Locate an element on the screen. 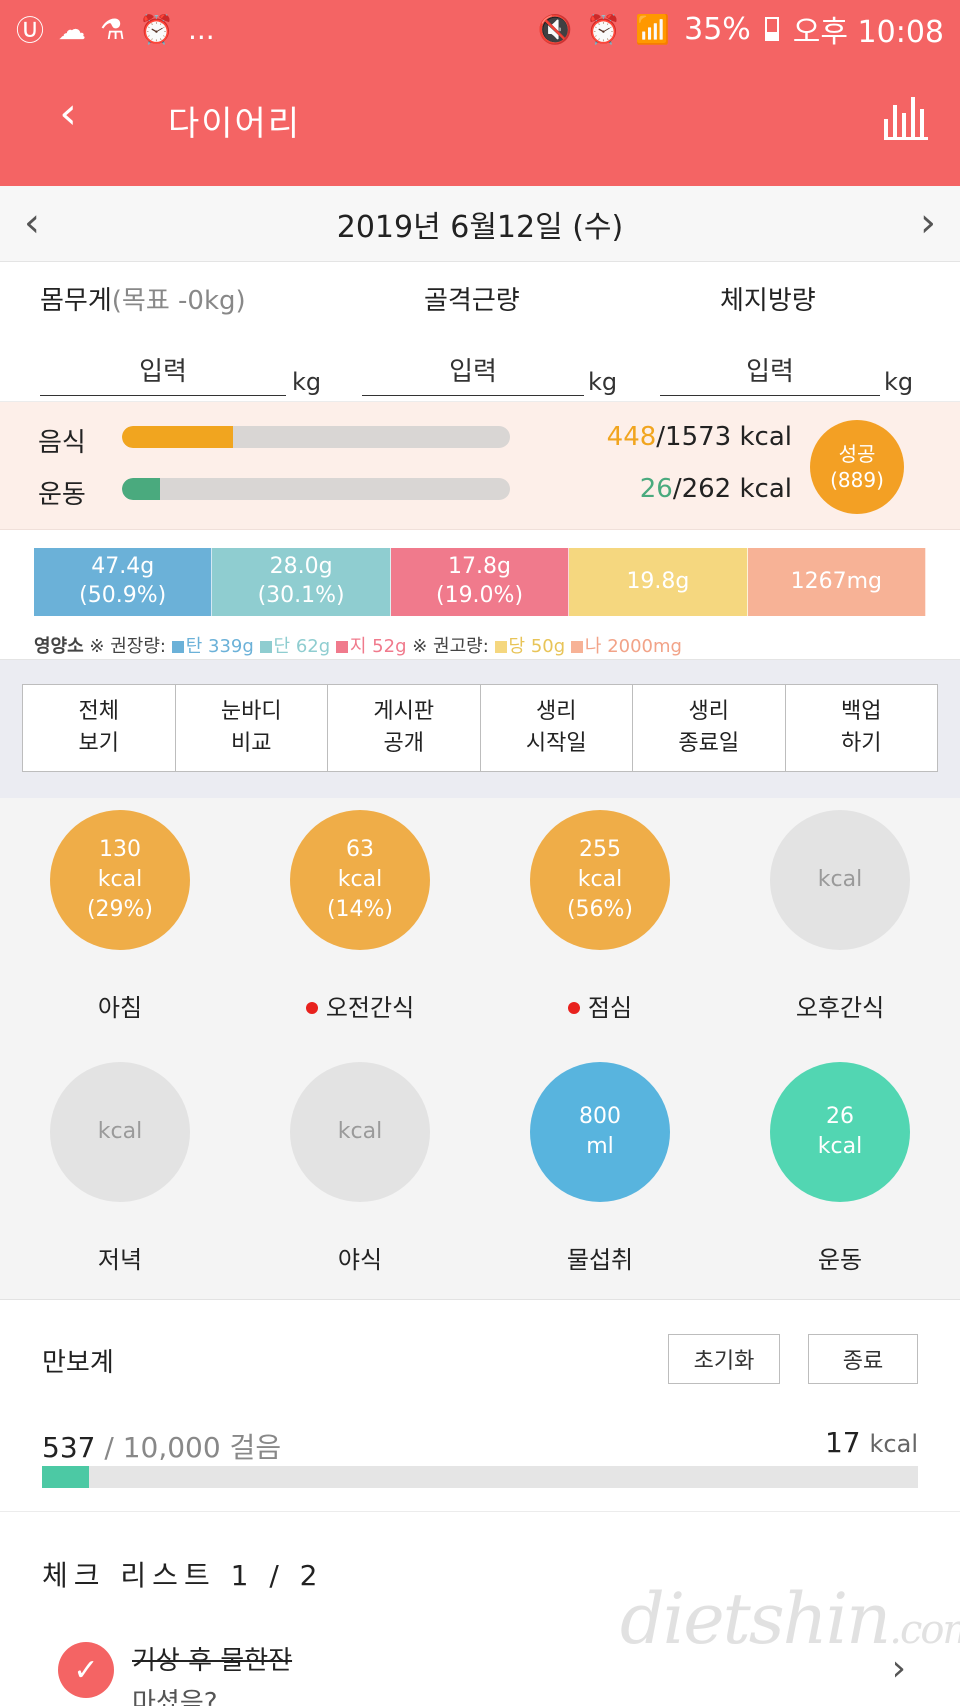 This screenshot has height=1706, width=960. checked-checkbox-icon: ✓ is located at coordinates (86, 1670).